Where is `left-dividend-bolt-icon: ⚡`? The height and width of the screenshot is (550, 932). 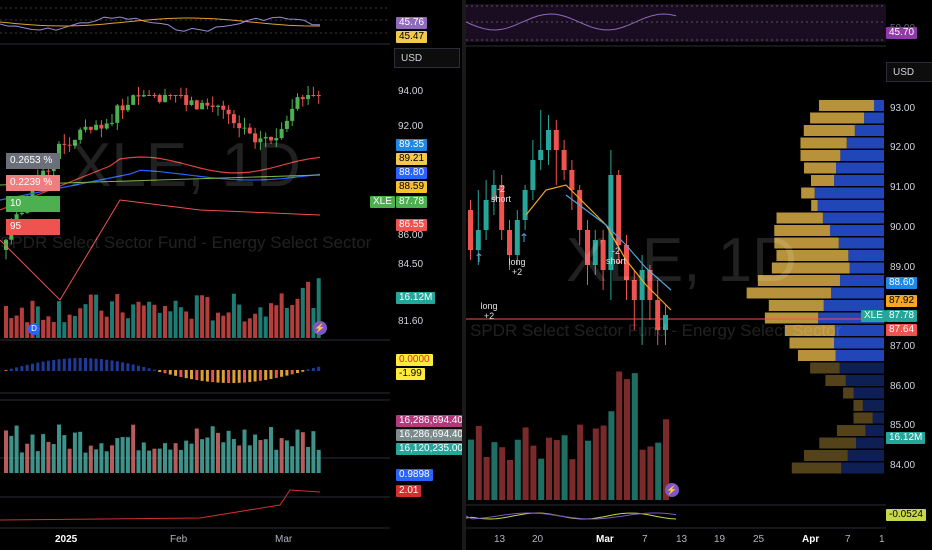
left-dividend-bolt-icon: ⚡ is located at coordinates (320, 328).